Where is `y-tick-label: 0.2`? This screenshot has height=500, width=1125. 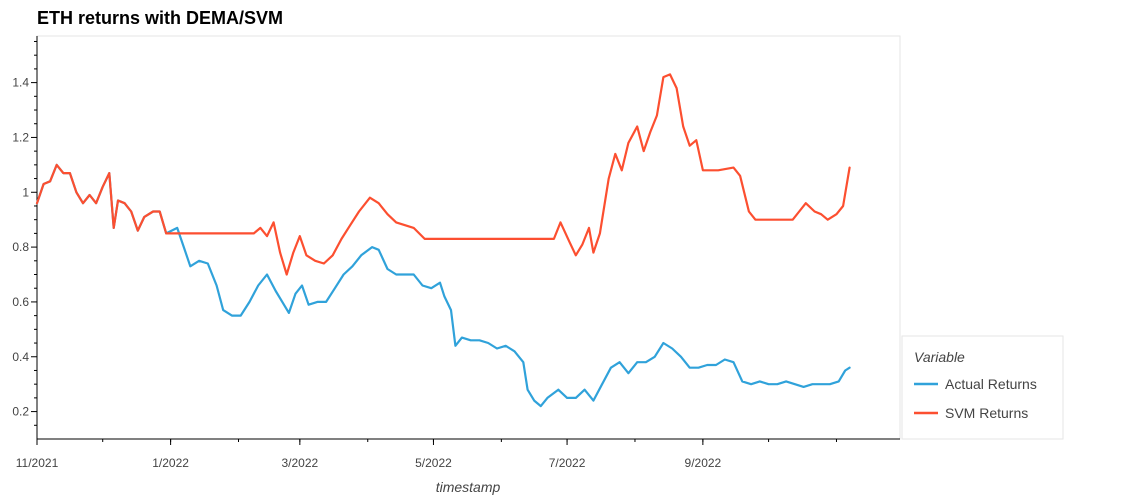 y-tick-label: 0.2 is located at coordinates (20, 412).